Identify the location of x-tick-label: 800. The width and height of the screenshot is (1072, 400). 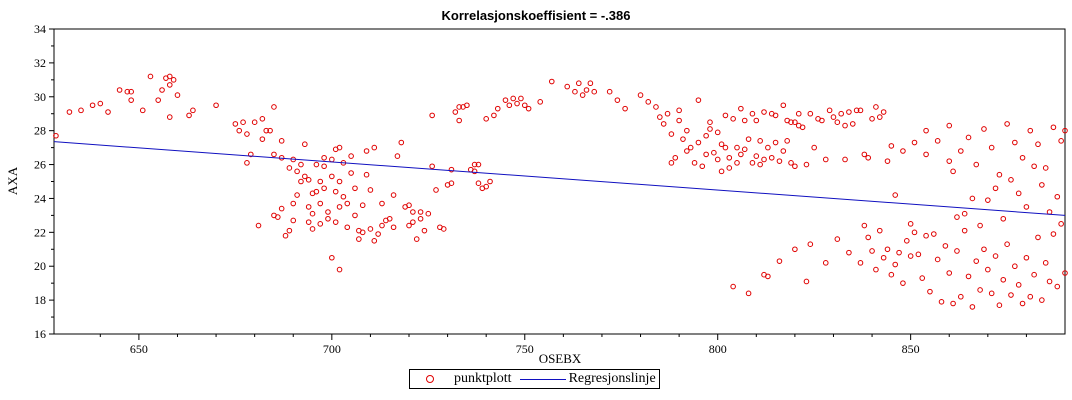
(718, 349).